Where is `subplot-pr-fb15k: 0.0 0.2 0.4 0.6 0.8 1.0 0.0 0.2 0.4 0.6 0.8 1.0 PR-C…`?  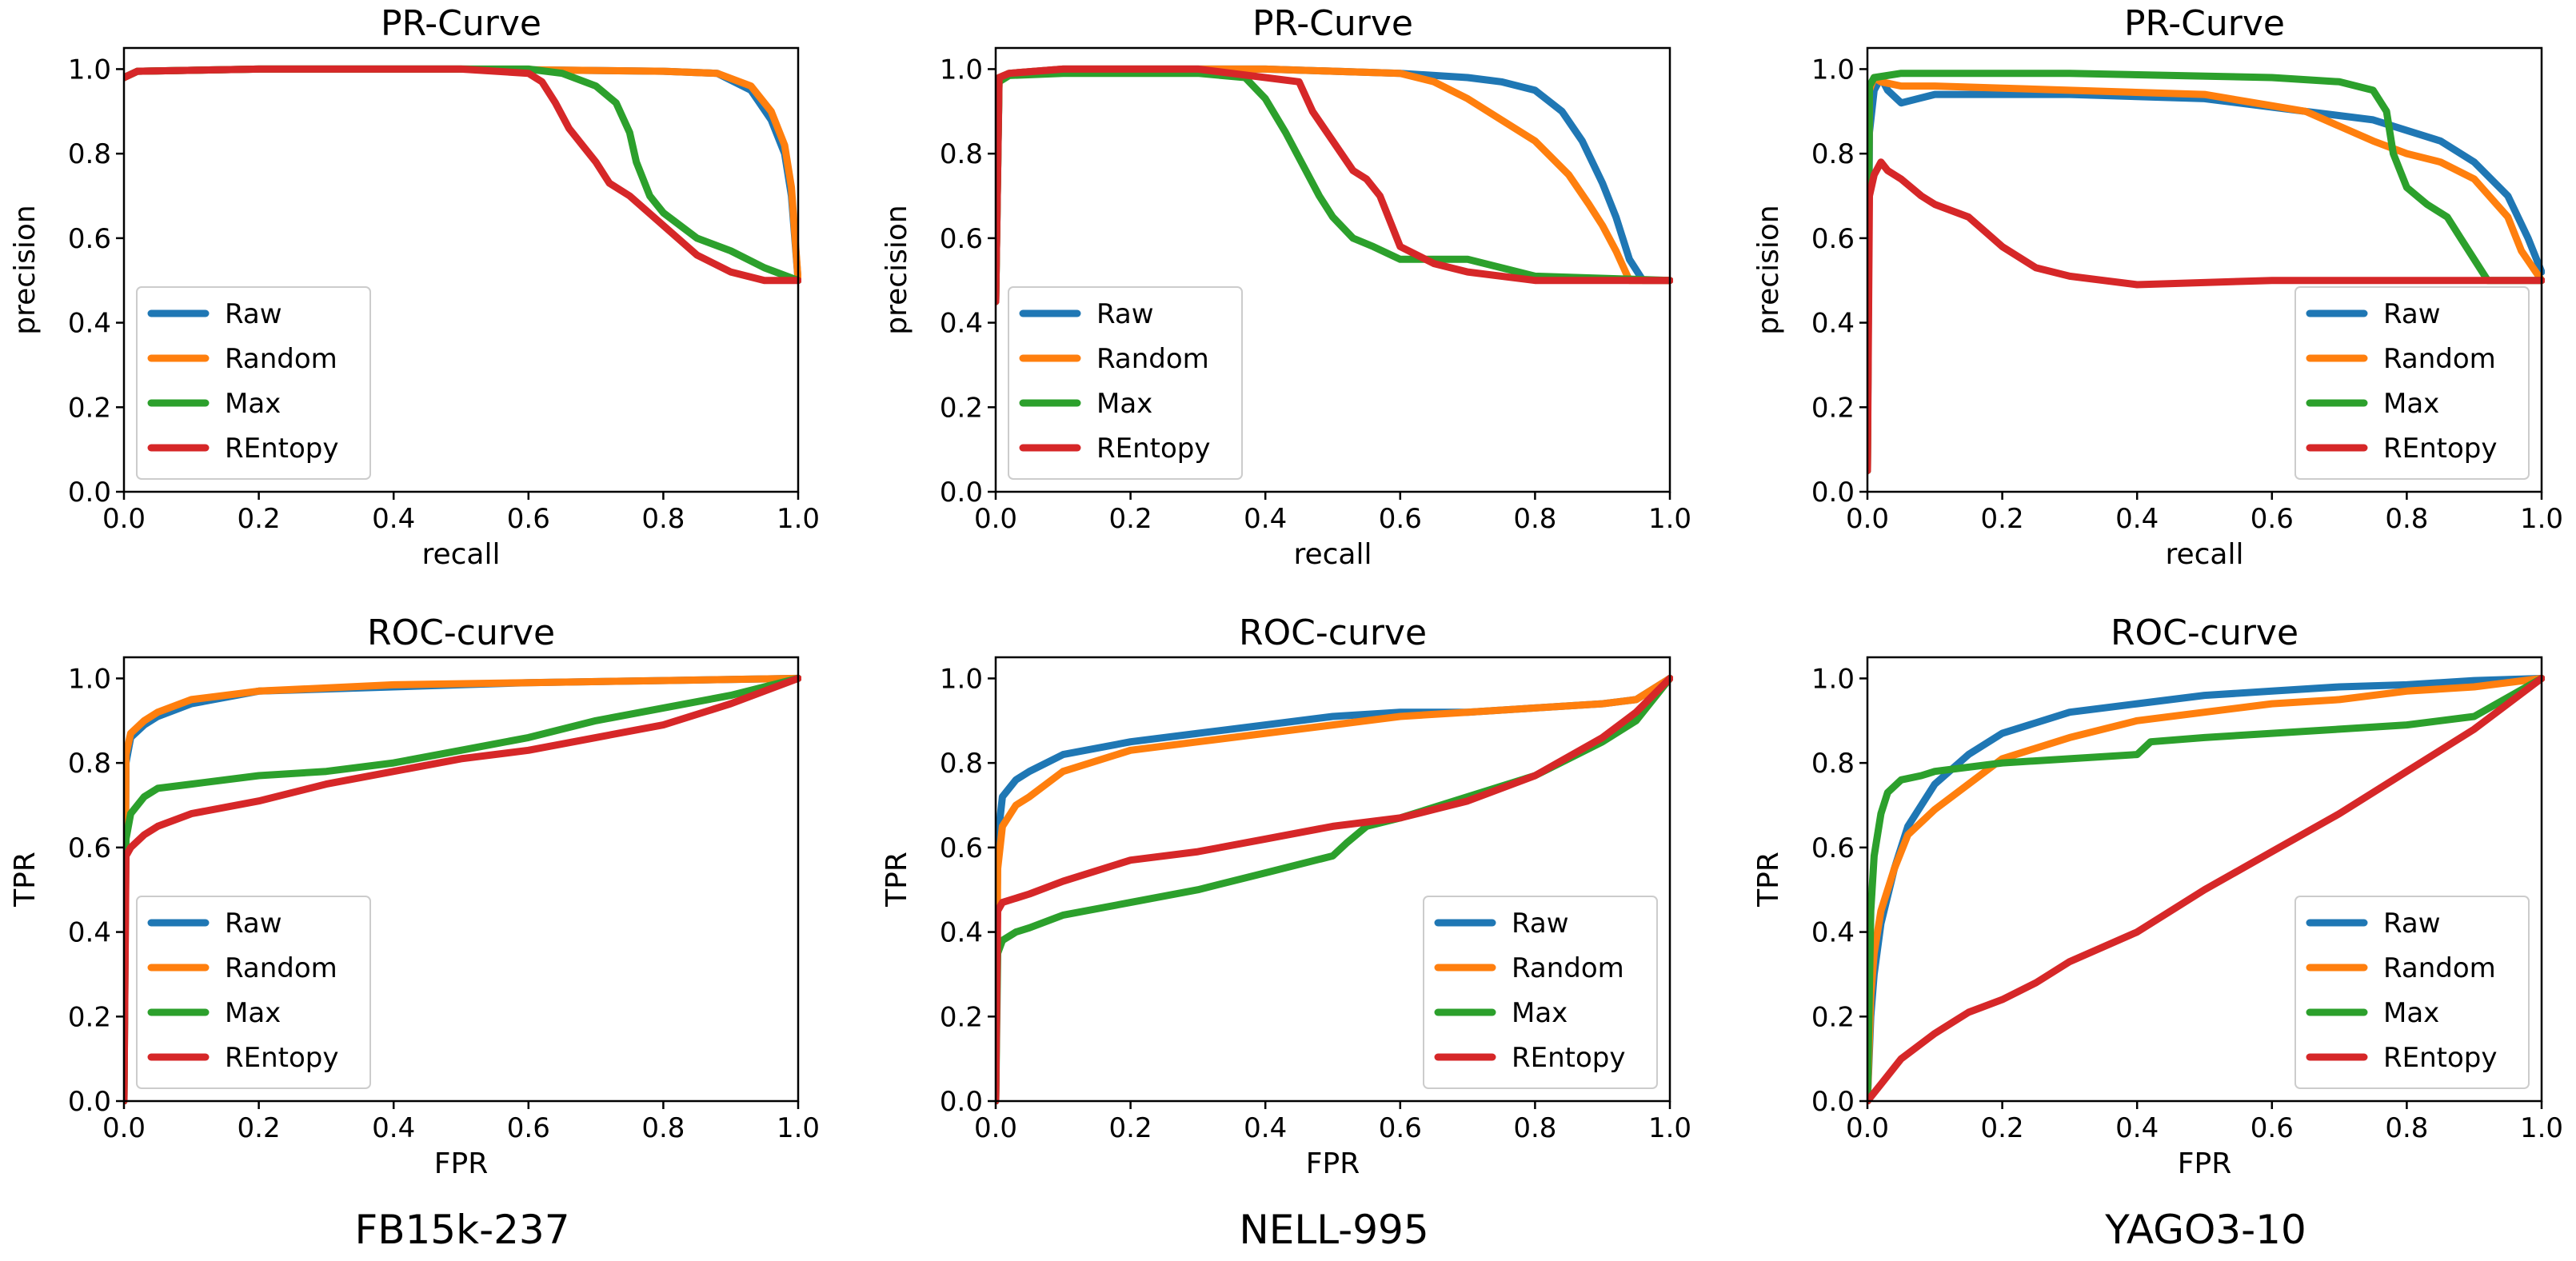 subplot-pr-fb15k: 0.0 0.2 0.4 0.6 0.8 1.0 0.0 0.2 0.4 0.6 0.8 1.0 PR-C… is located at coordinates (414, 287).